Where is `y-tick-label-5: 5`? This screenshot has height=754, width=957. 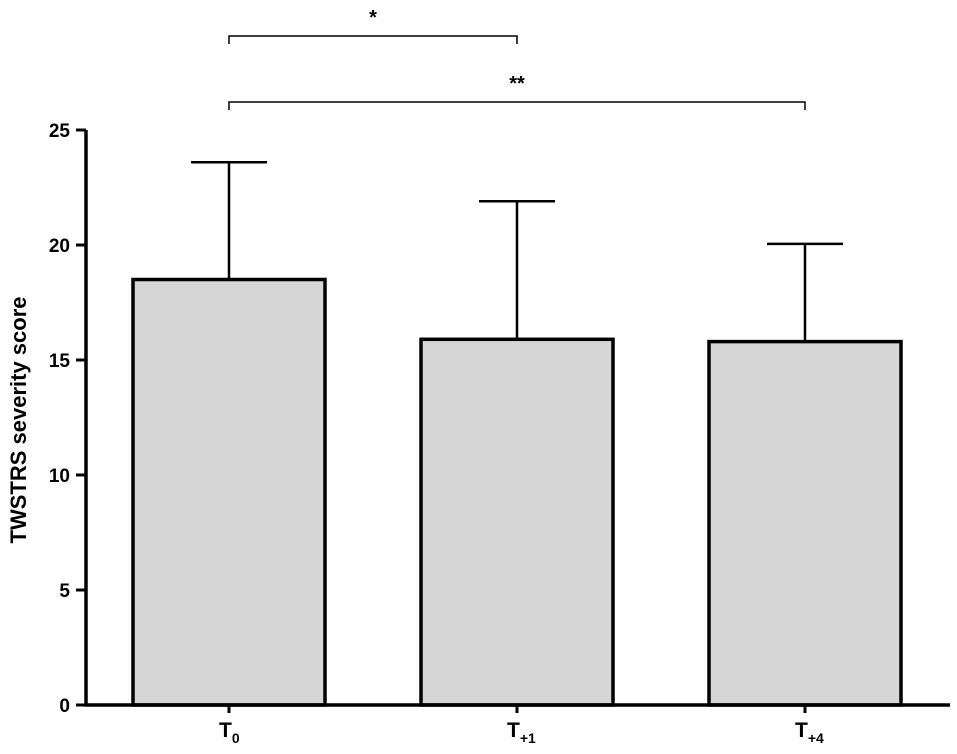
y-tick-label-5: 5 is located at coordinates (64, 591).